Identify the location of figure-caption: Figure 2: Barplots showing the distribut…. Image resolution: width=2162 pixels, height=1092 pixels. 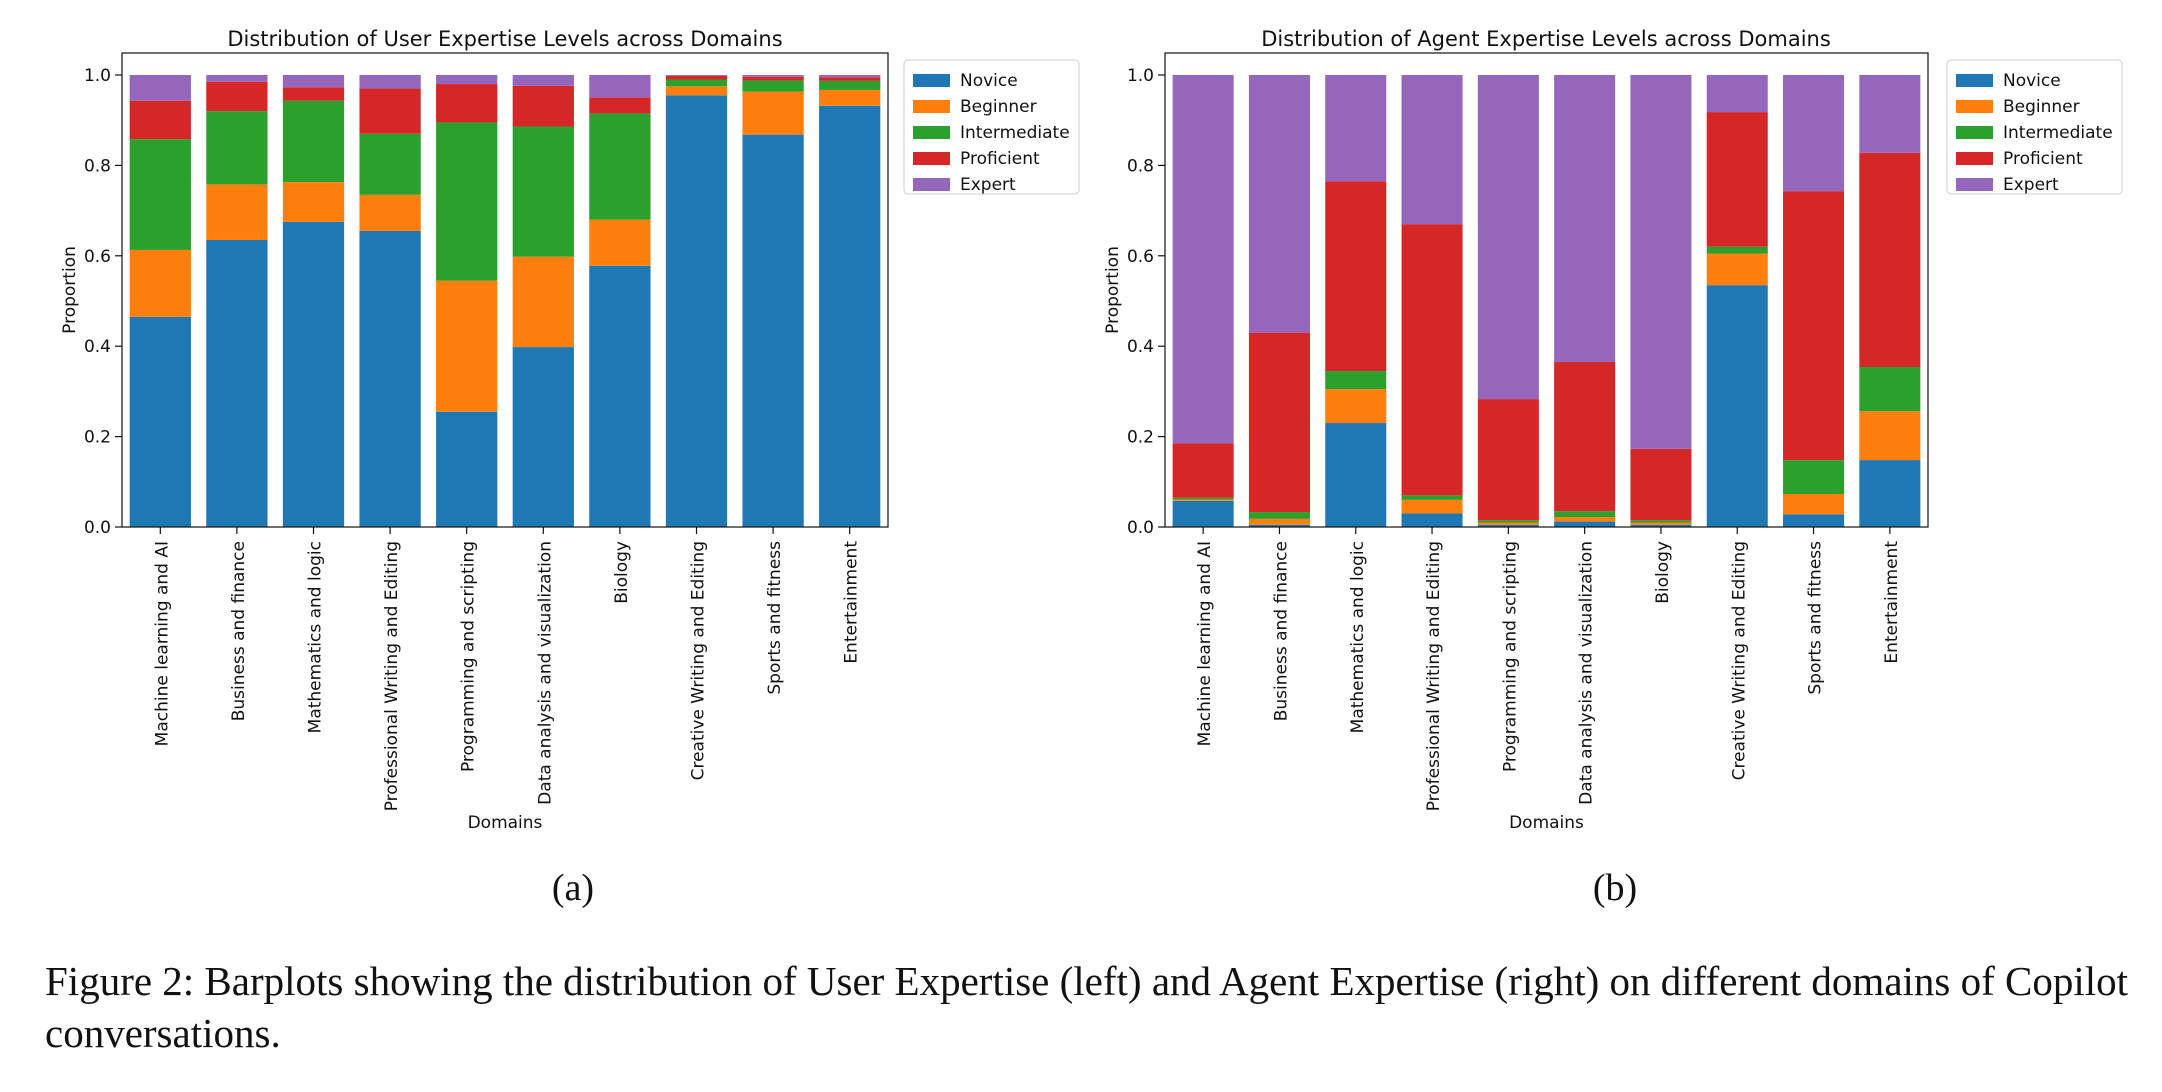
(1087, 1007).